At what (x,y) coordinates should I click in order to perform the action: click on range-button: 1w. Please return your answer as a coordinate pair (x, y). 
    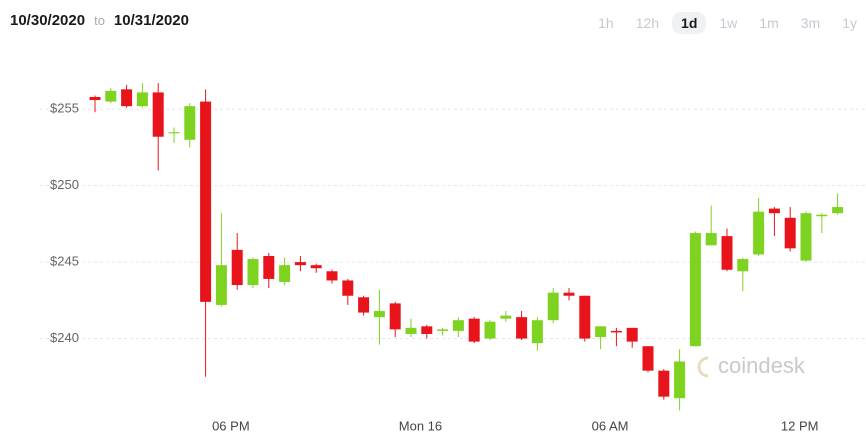
    Looking at the image, I should click on (728, 23).